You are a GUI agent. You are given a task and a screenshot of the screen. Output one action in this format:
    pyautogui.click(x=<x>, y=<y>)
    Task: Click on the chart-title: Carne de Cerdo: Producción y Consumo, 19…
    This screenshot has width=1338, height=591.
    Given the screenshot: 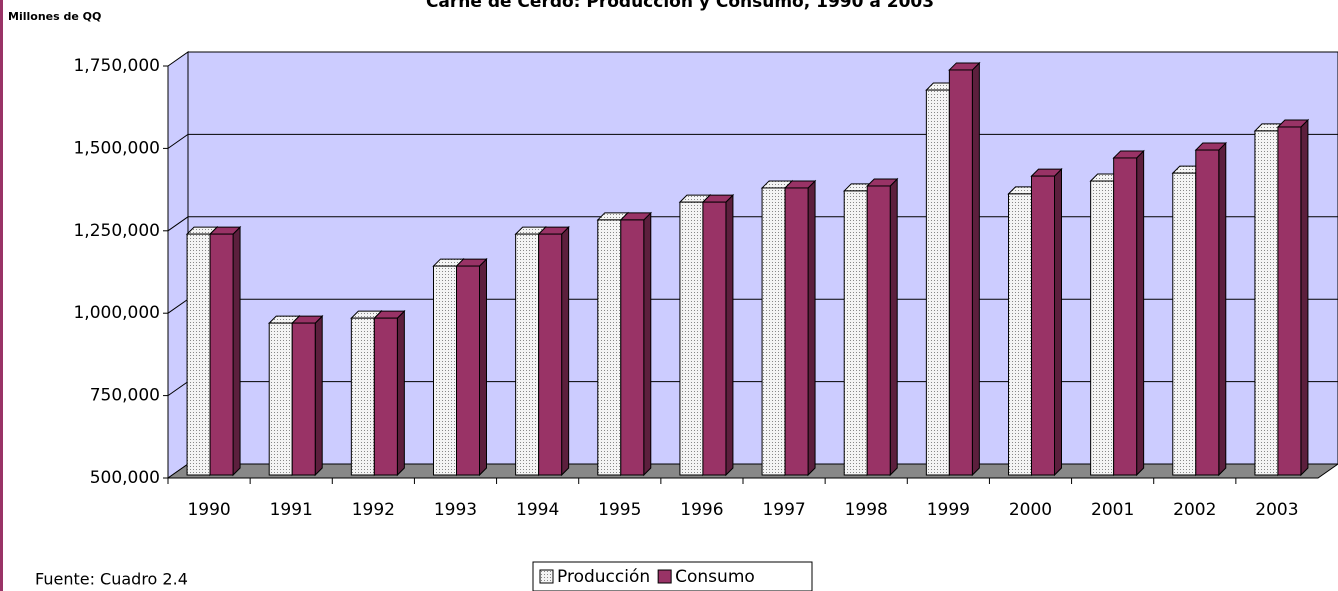 What is the action you would take?
    pyautogui.click(x=680, y=6)
    